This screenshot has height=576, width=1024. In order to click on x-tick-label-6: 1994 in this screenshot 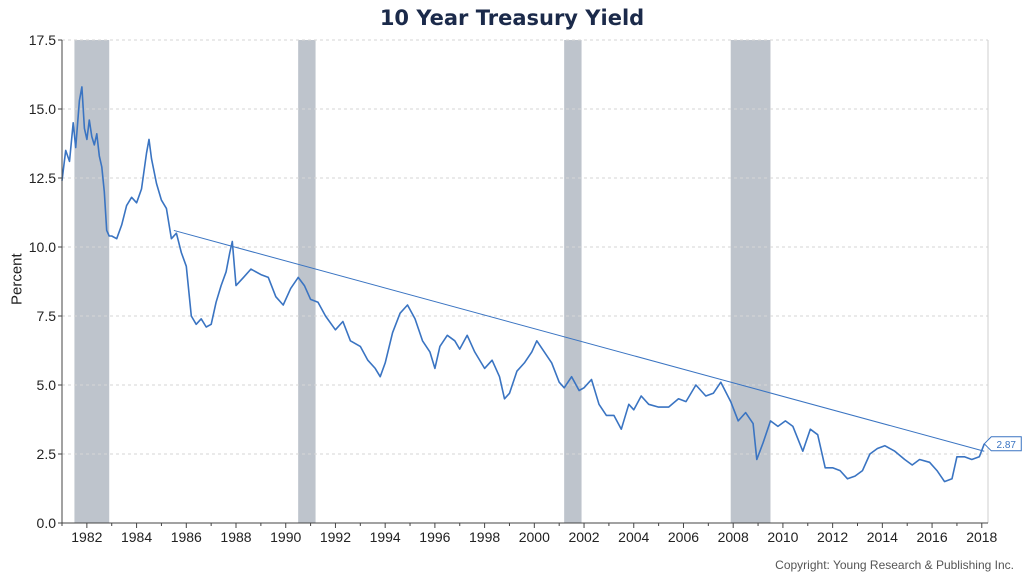, I will do `click(385, 537)`.